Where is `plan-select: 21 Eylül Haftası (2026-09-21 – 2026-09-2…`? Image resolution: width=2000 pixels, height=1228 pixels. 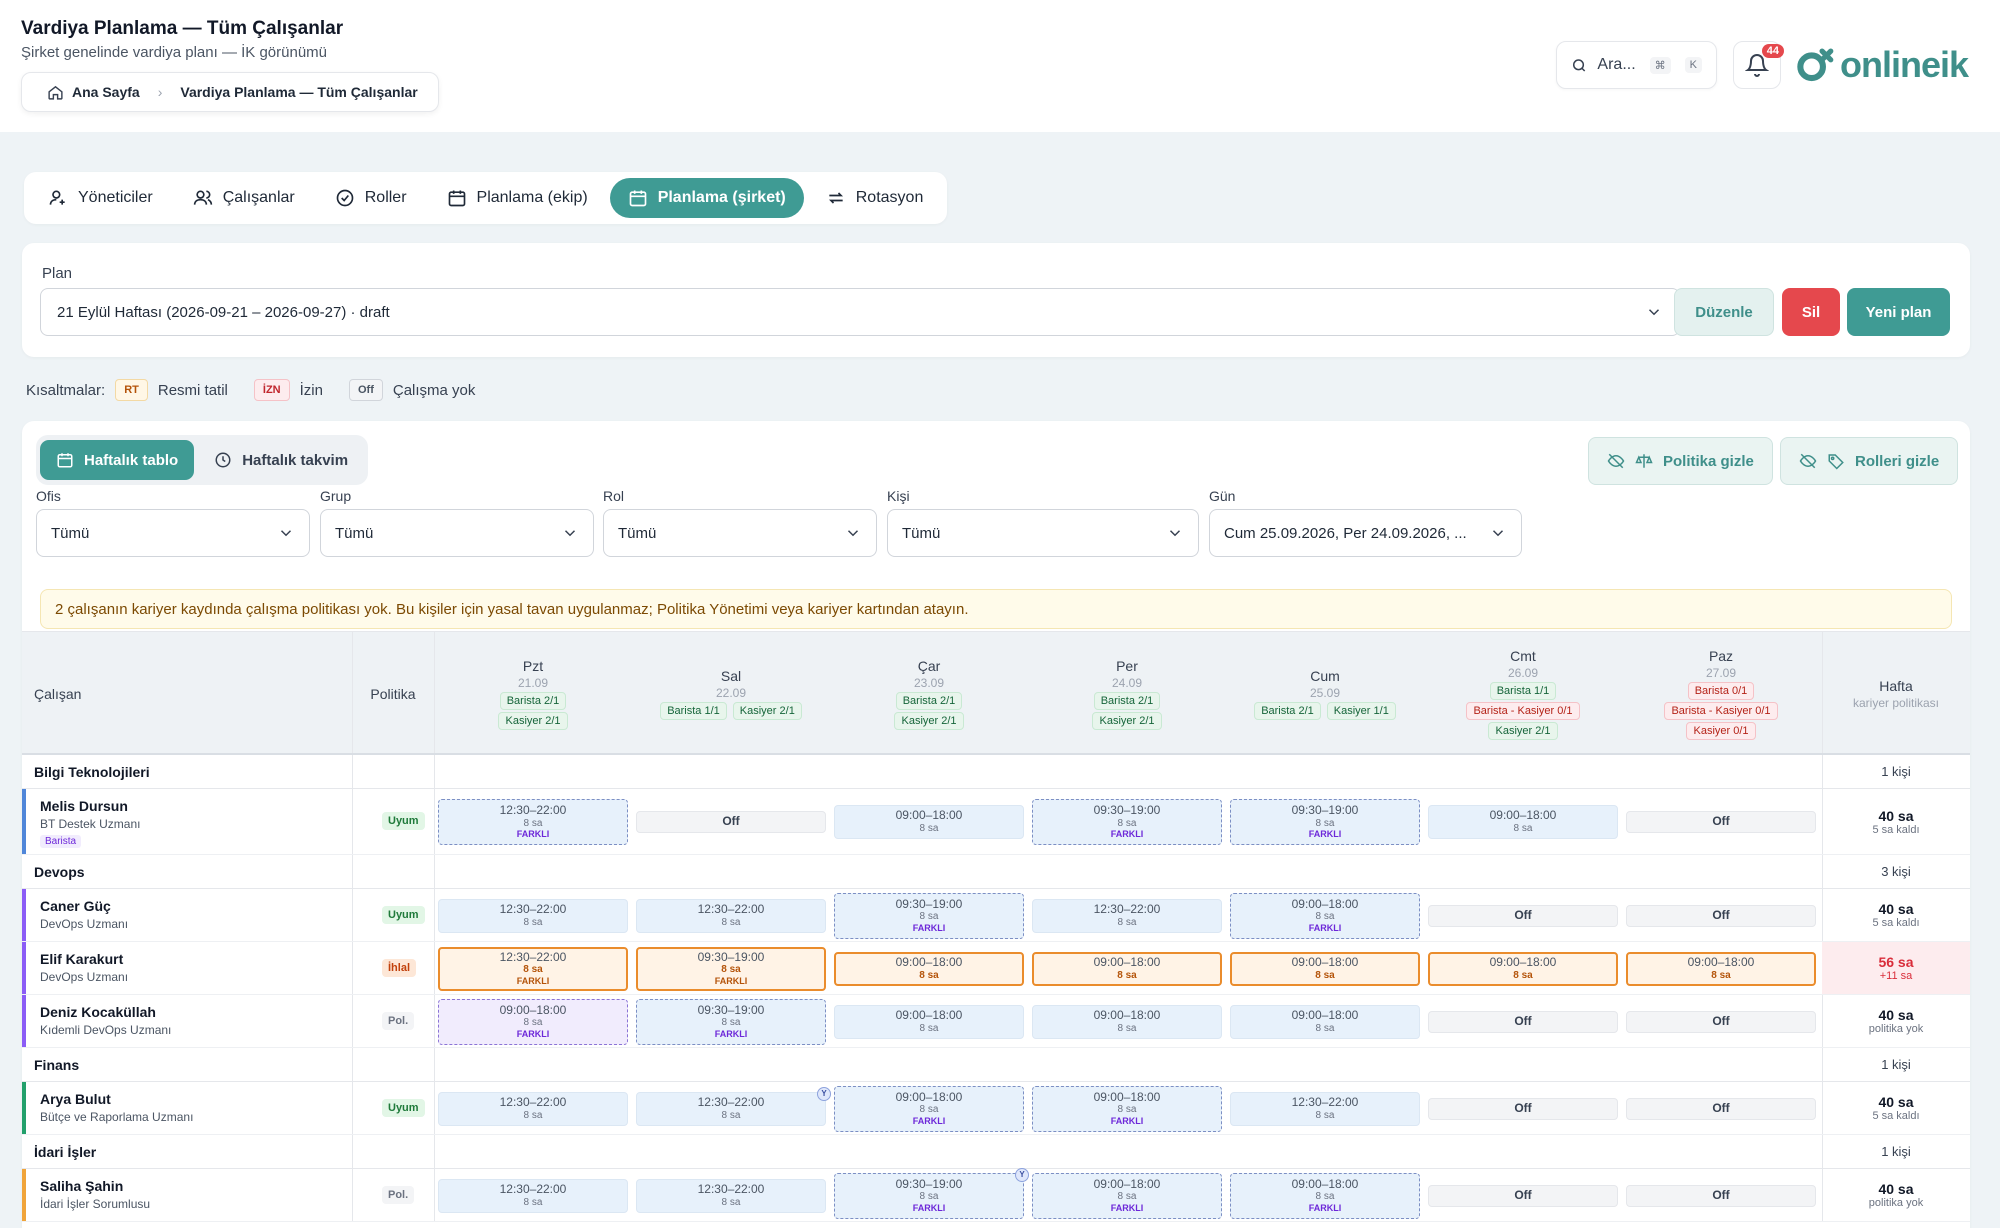 plan-select: 21 Eylül Haftası (2026-09-21 – 2026-09-2… is located at coordinates (860, 312).